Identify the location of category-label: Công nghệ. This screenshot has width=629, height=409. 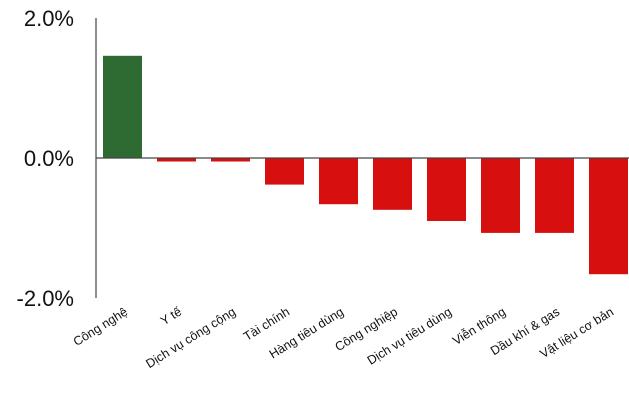
(100, 327).